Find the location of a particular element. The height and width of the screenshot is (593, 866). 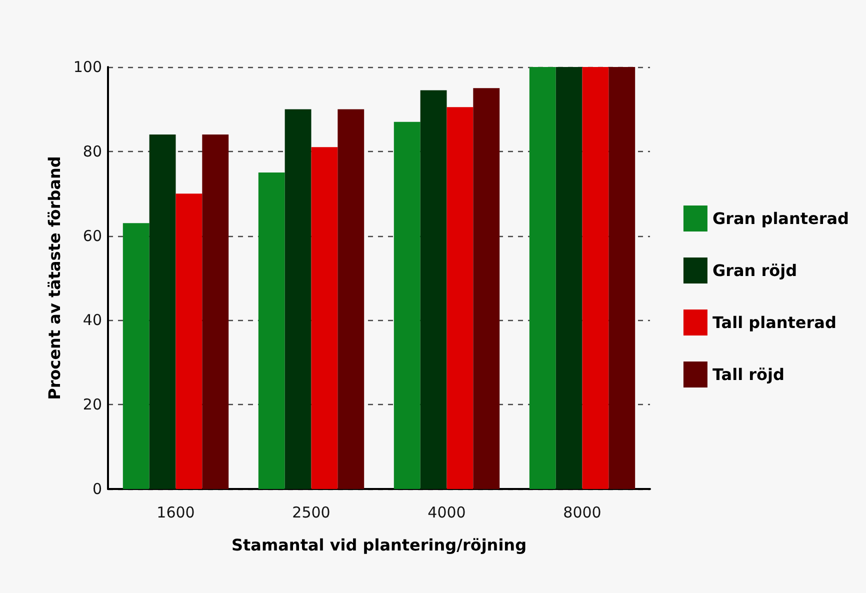

y-tick-label: 100 is located at coordinates (87, 67).